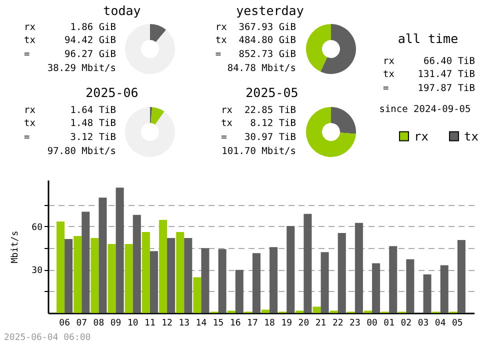 The image size is (500, 348). I want to click on x-tick-label: 21, so click(320, 323).